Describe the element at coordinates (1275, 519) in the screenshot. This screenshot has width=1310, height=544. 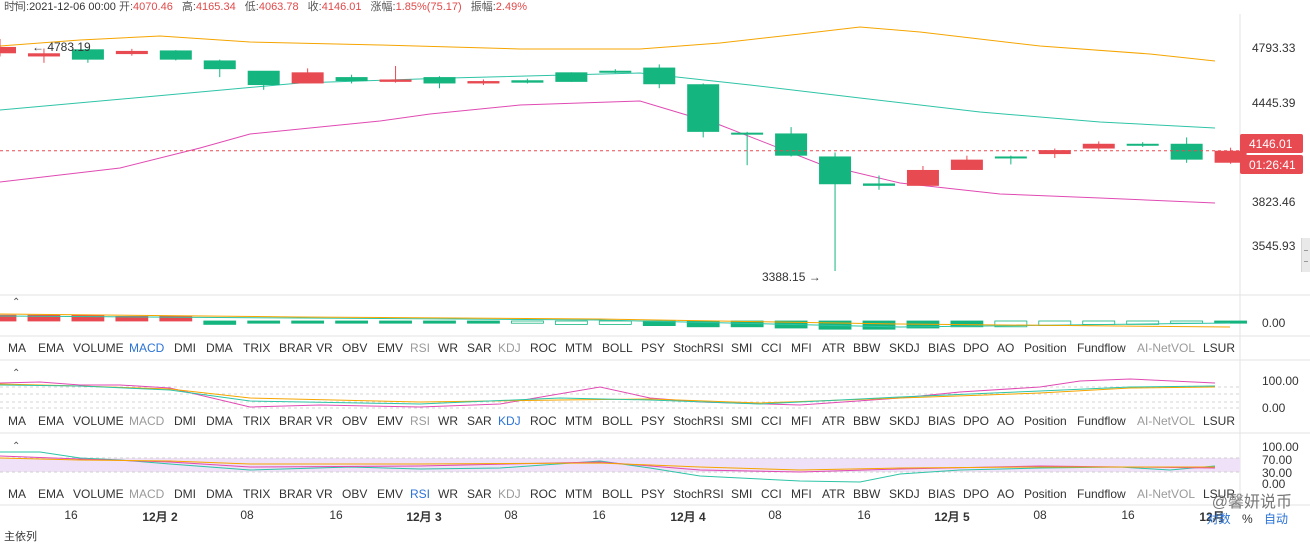
I see `auto-scale-button: 自动` at that location.